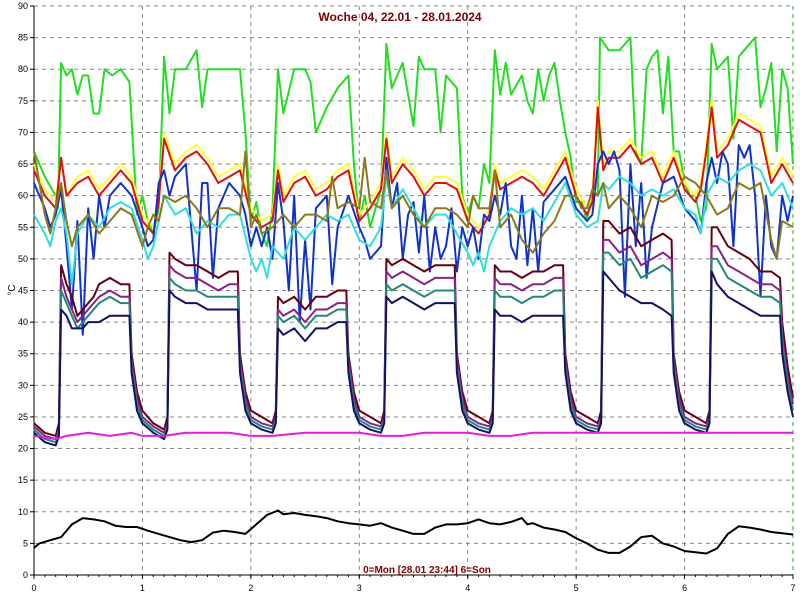 This screenshot has height=600, width=800. I want to click on y-tick-label: 20, so click(23, 449).